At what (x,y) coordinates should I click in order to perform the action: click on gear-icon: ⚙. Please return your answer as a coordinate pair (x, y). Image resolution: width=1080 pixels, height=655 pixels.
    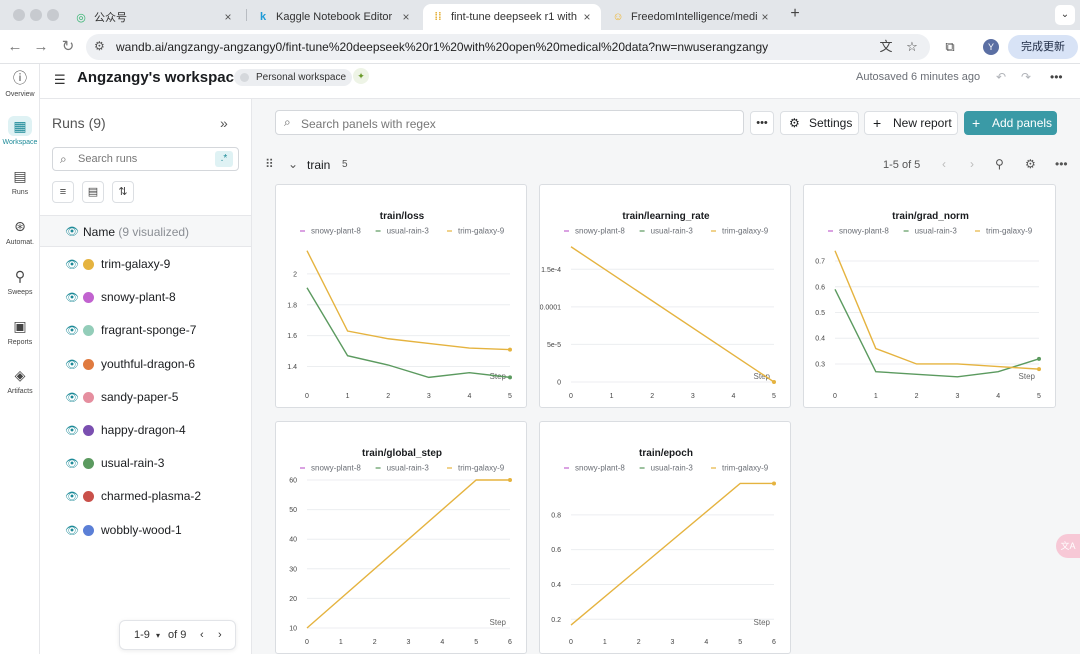
    Looking at the image, I should click on (1030, 164).